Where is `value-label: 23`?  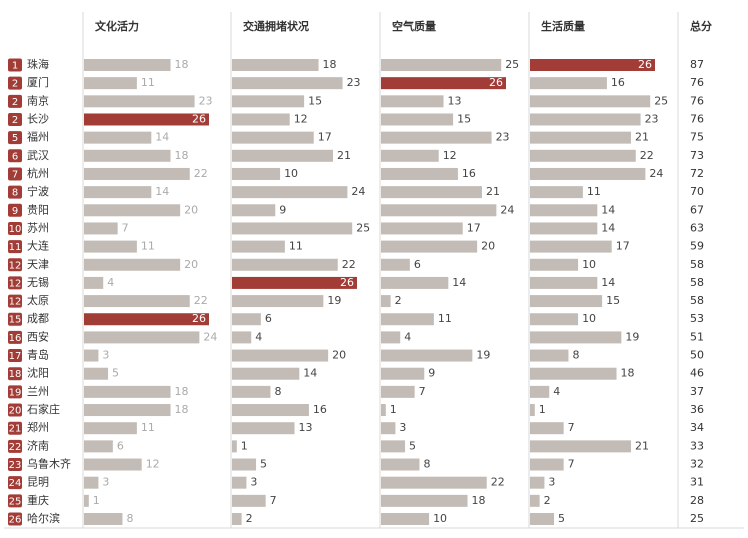
value-label: 23 is located at coordinates (652, 118).